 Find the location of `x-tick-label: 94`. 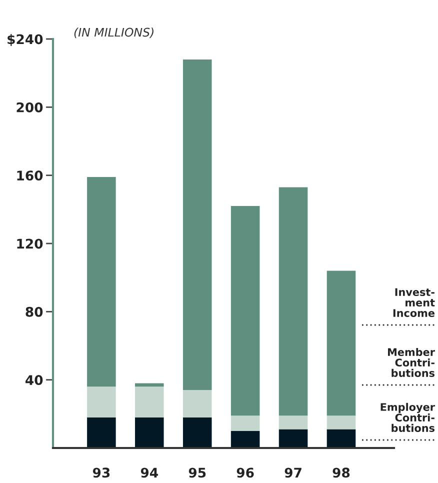

x-tick-label: 94 is located at coordinates (149, 473).